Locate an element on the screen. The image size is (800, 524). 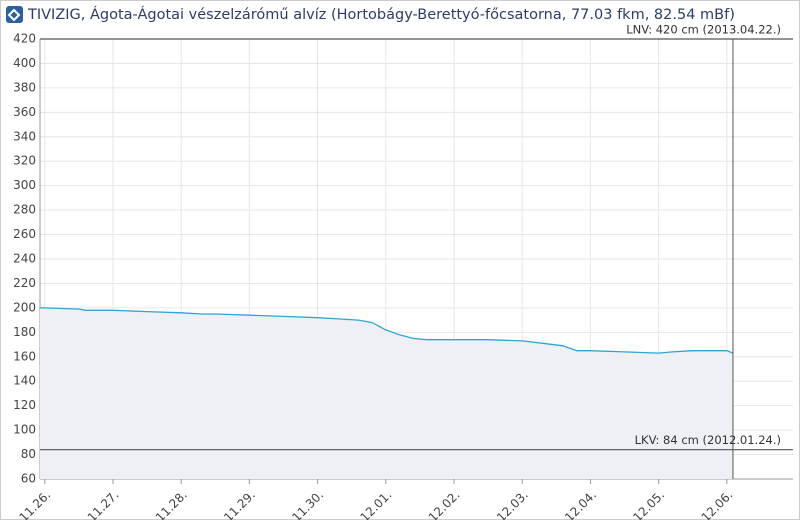
y-tick-label: 140 is located at coordinates (24, 381).